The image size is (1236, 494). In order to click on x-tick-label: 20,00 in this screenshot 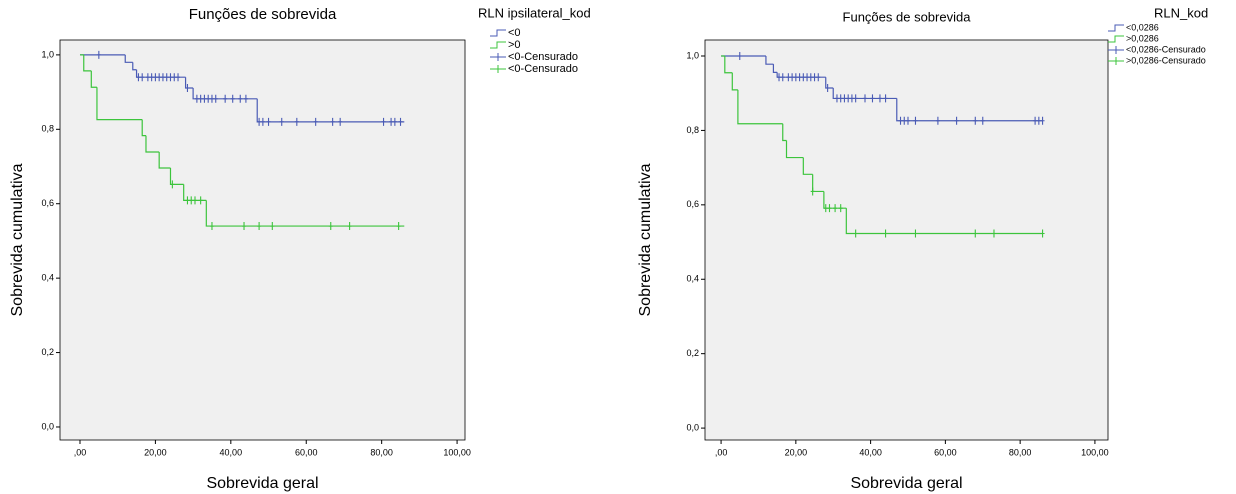, I will do `click(155, 452)`.